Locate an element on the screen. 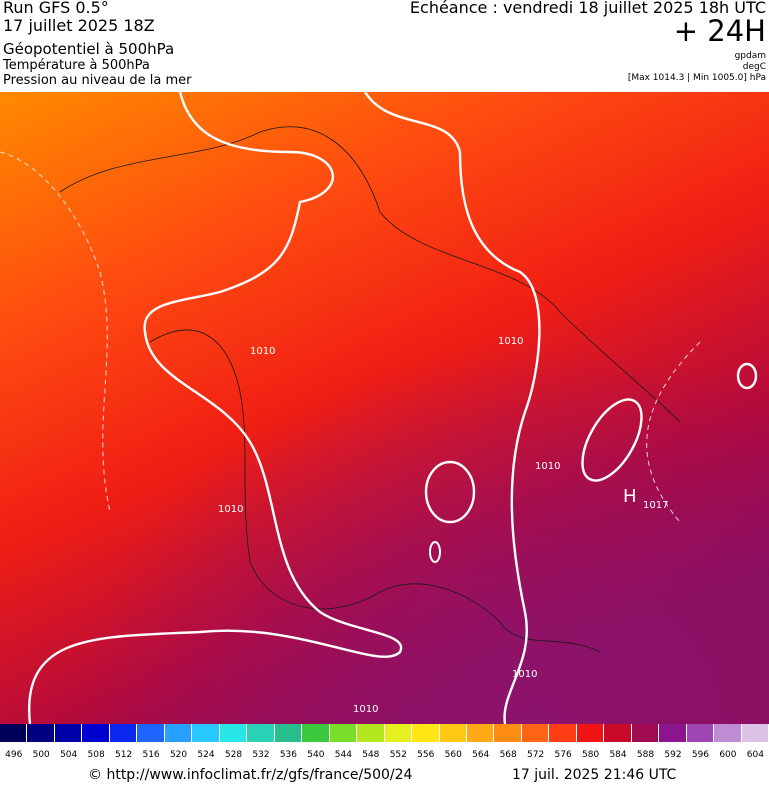 The image size is (769, 786). colorbar-label: 508 is located at coordinates (96, 755).